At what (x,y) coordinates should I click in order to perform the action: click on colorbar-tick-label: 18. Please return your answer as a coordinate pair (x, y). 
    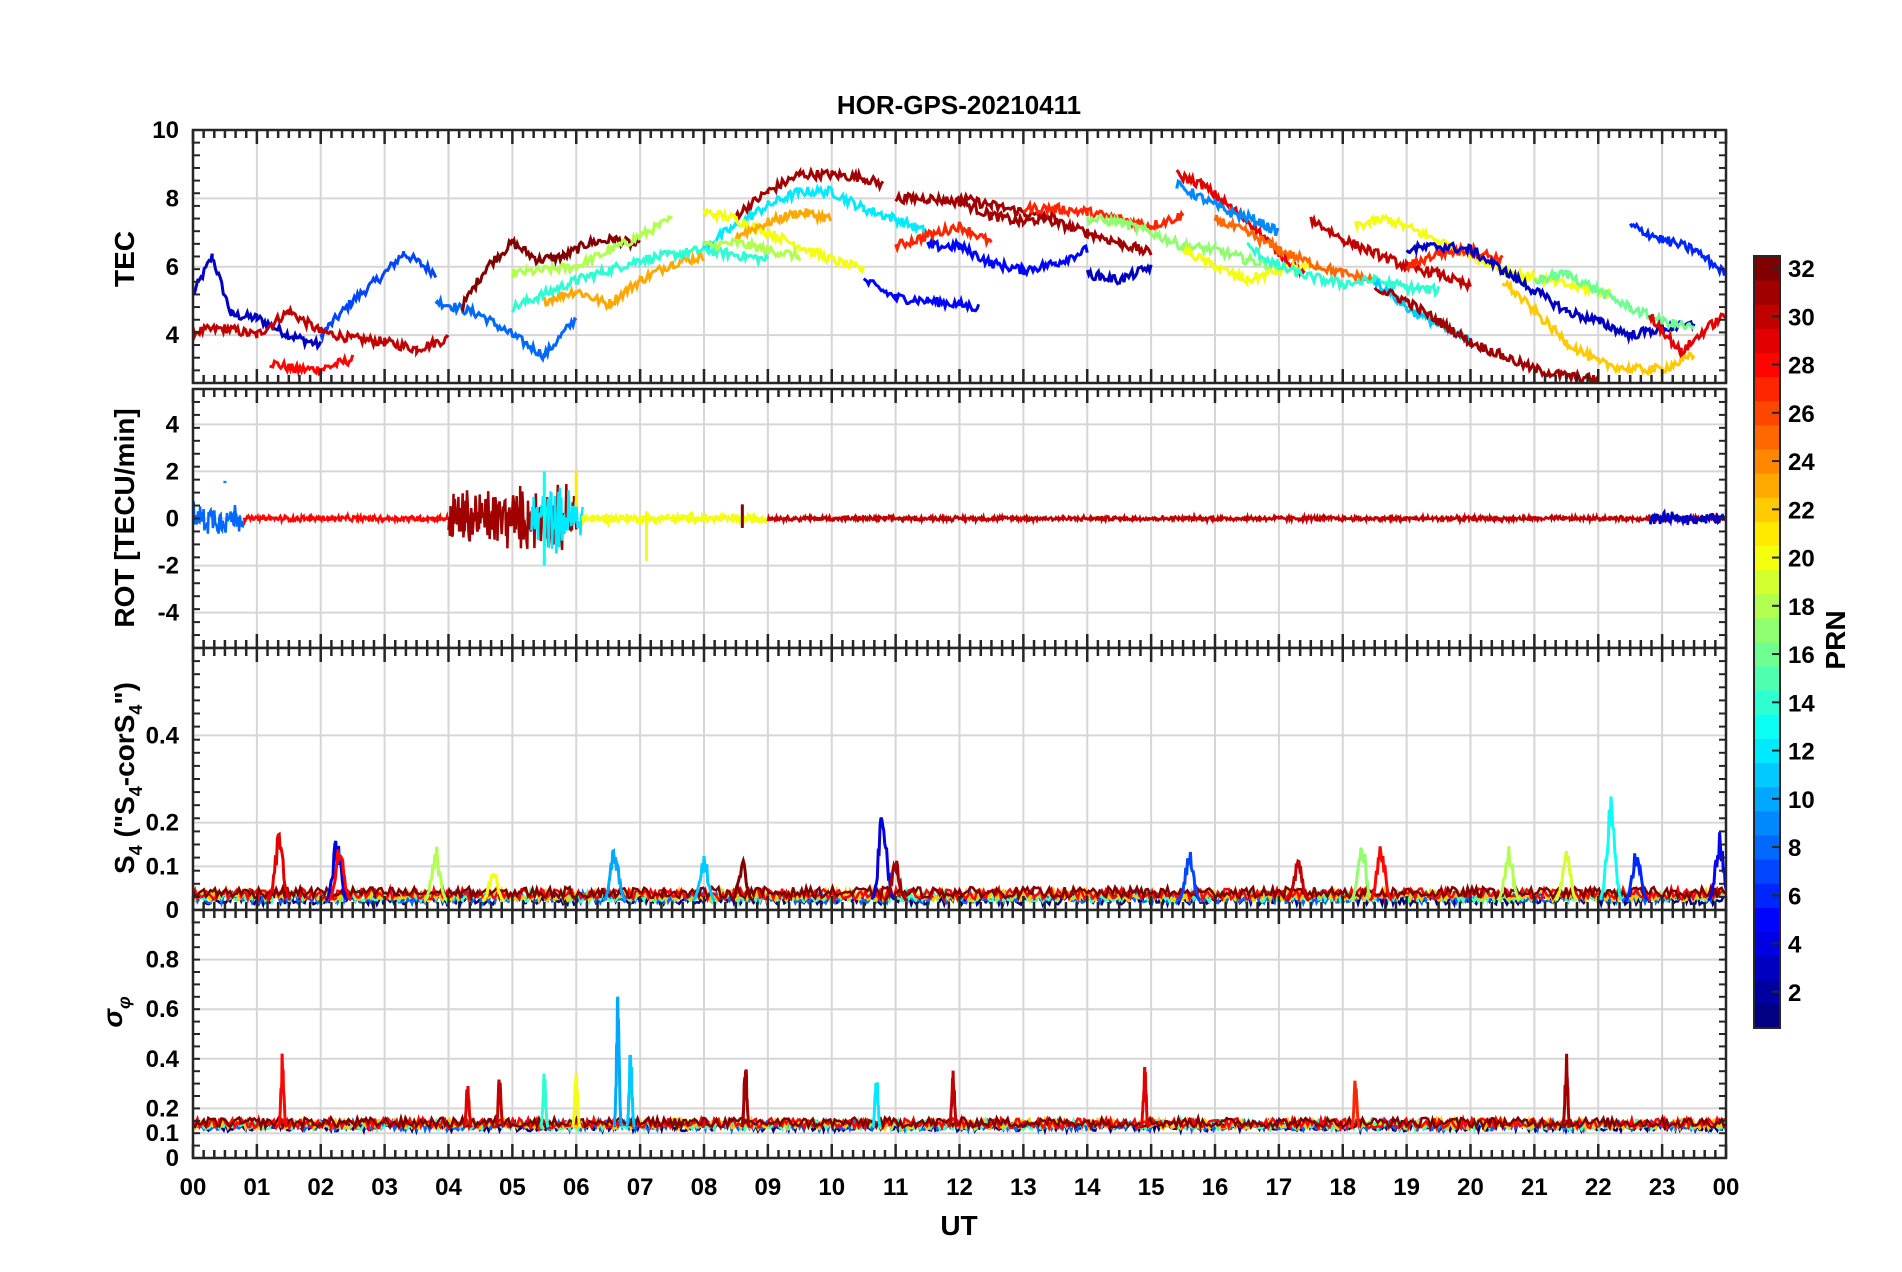
    Looking at the image, I should click on (1801, 607).